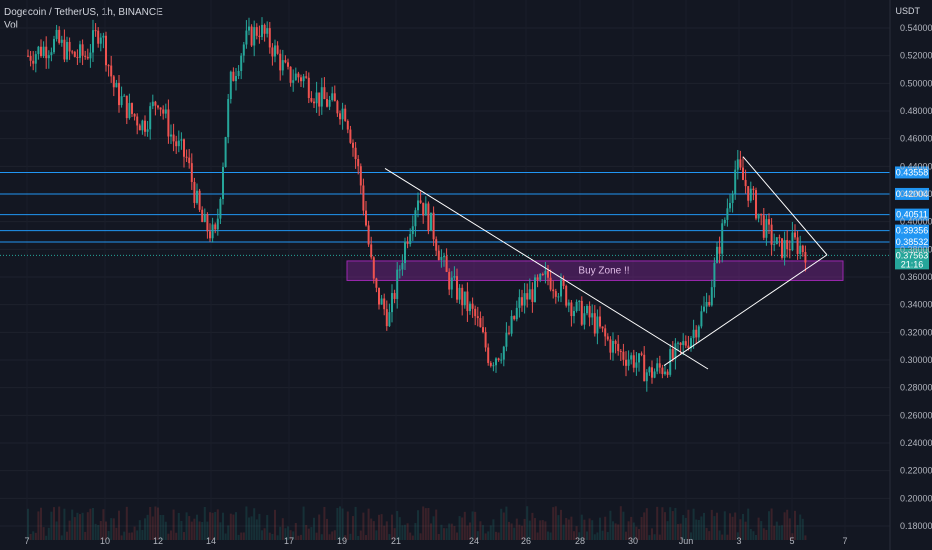 This screenshot has width=932, height=550. I want to click on descending-trendline, so click(546, 268).